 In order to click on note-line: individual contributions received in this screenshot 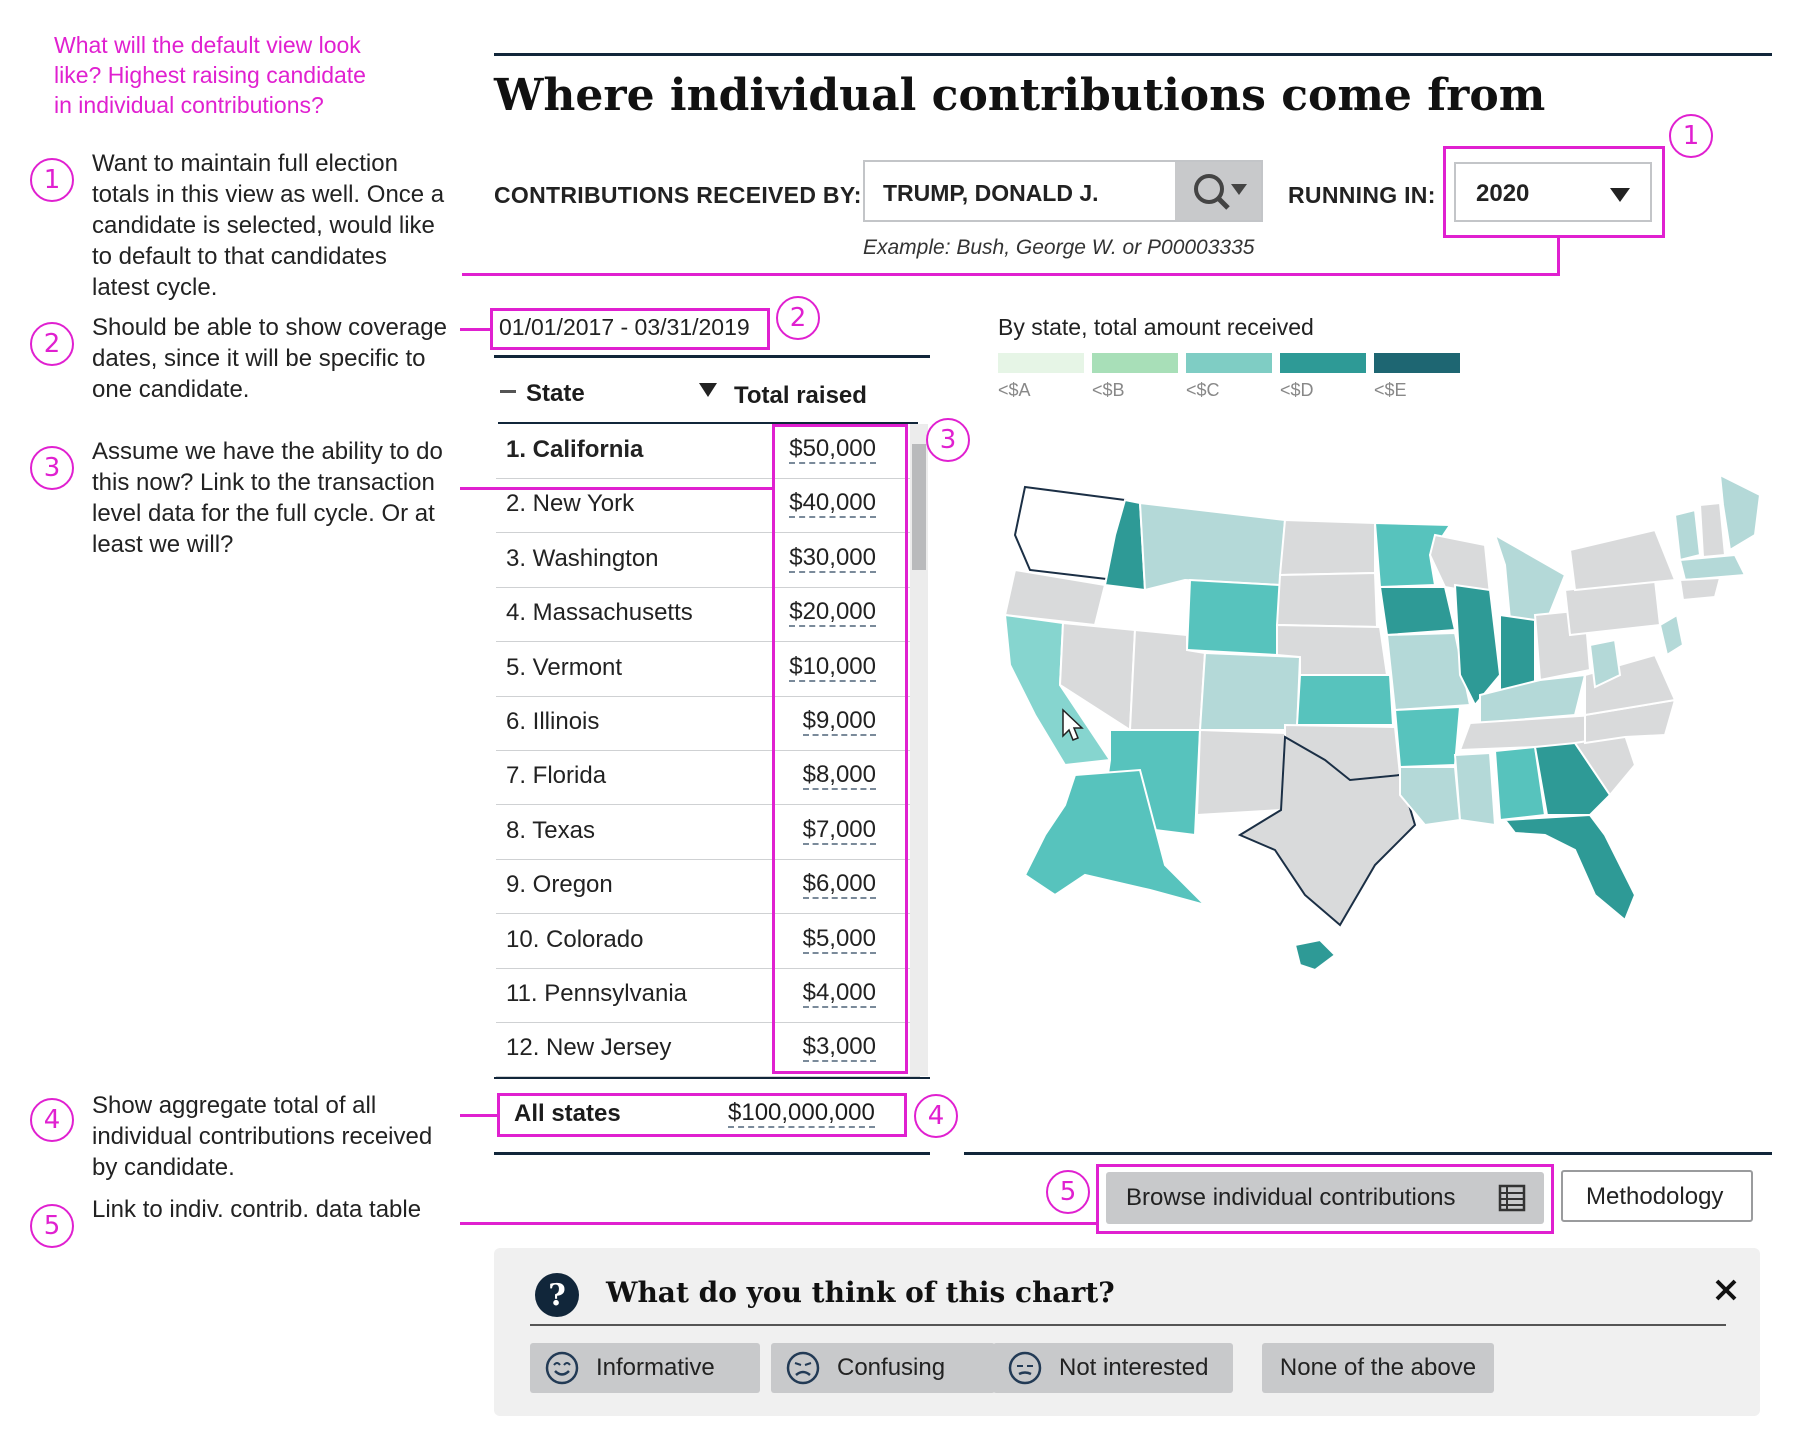, I will do `click(262, 1136)`.